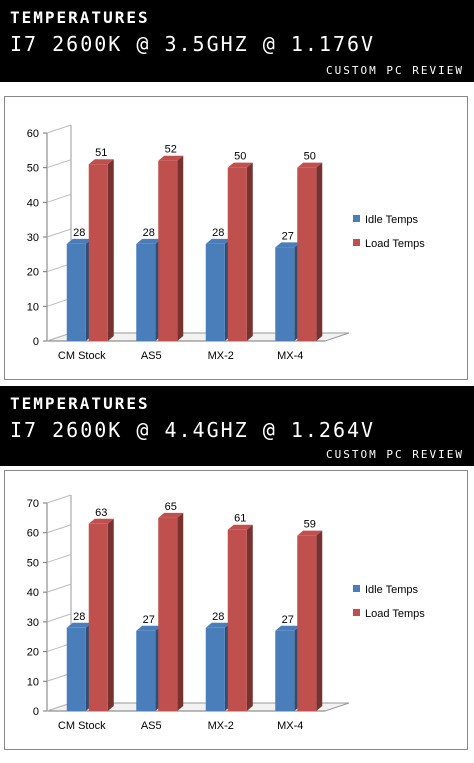 This screenshot has height=763, width=474. Describe the element at coordinates (101, 153) in the screenshot. I see `data-label: 51` at that location.